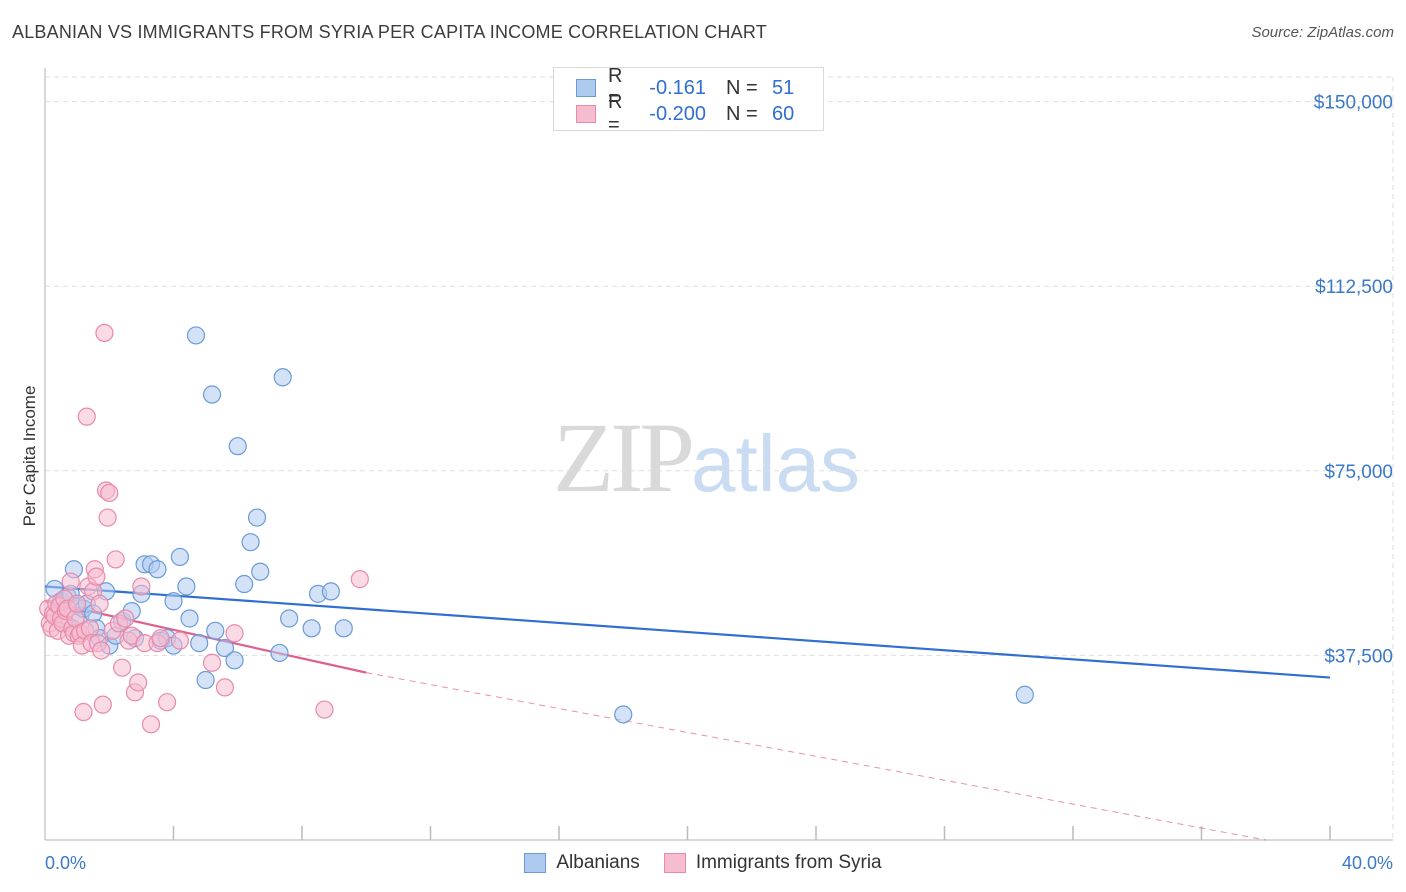  What do you see at coordinates (29, 456) in the screenshot?
I see `y-axis-label: Per Capita Income` at bounding box center [29, 456].